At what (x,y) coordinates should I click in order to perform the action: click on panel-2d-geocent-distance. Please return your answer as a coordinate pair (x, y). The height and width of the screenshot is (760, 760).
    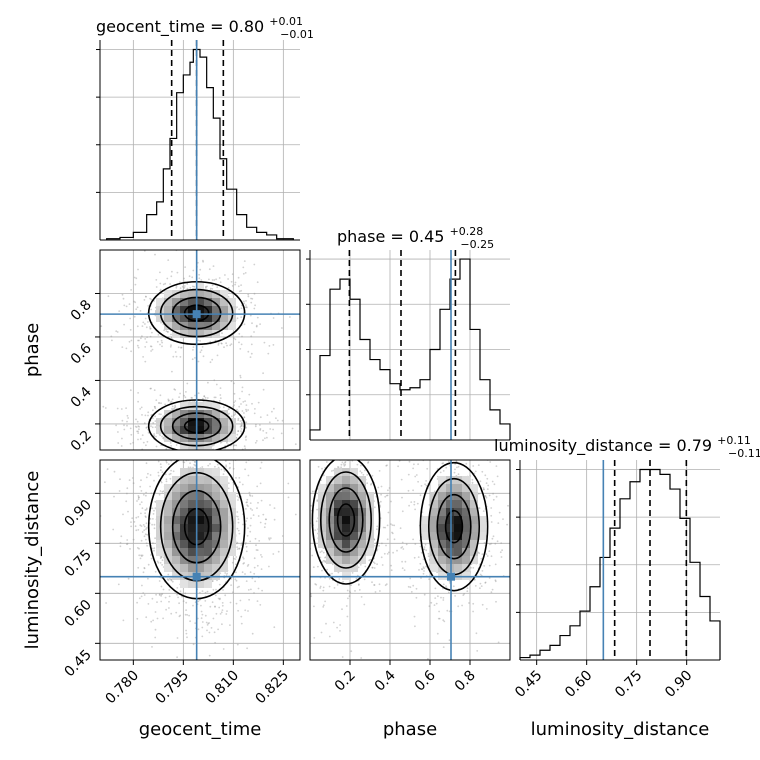
    Looking at the image, I should click on (200, 560).